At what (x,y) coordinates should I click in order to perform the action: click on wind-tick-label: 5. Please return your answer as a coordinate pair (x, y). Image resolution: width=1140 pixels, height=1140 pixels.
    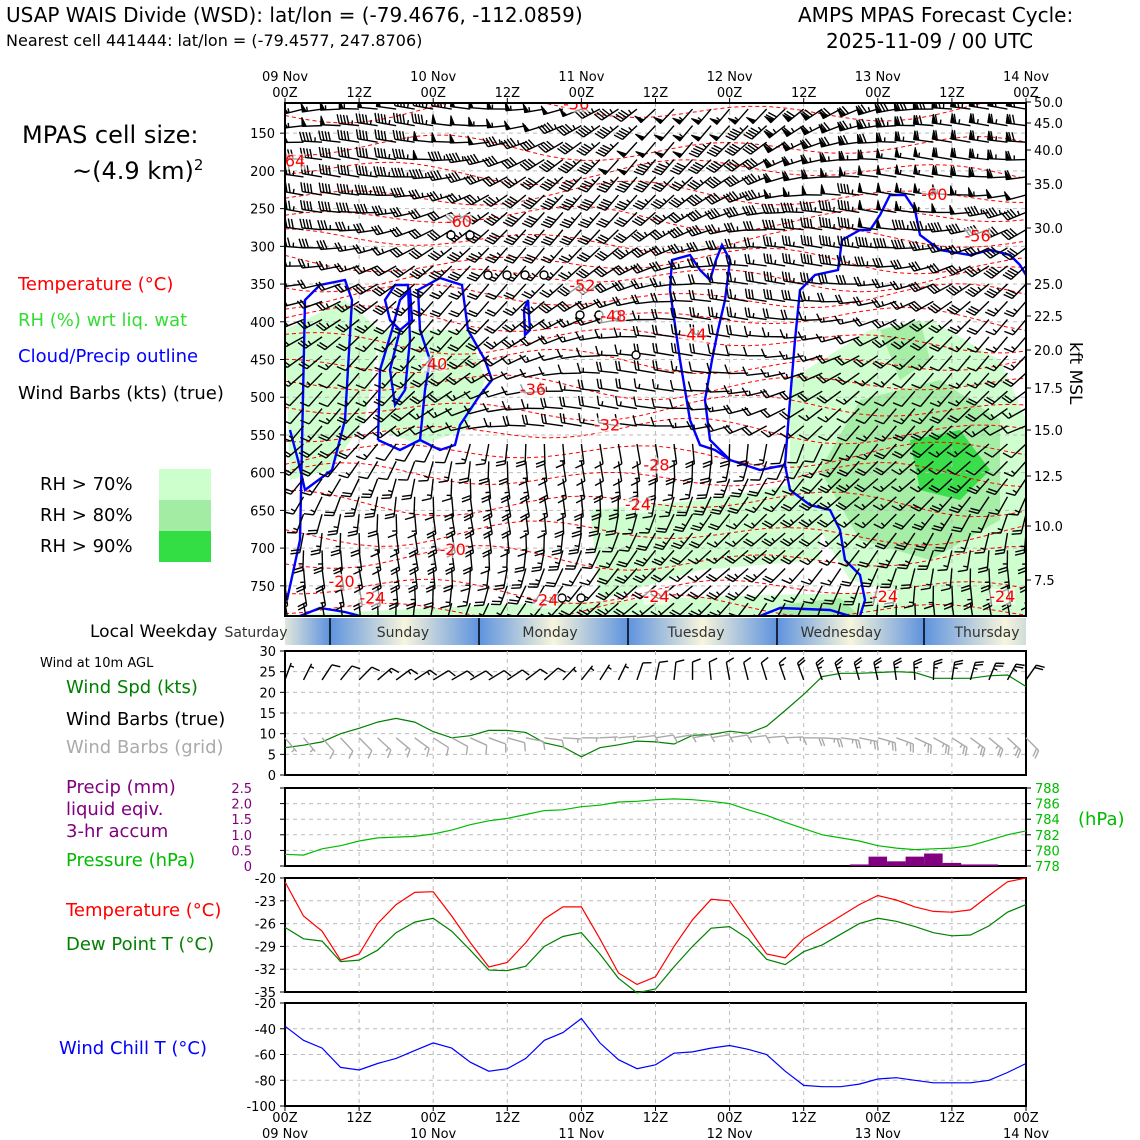
    Looking at the image, I should click on (272, 755).